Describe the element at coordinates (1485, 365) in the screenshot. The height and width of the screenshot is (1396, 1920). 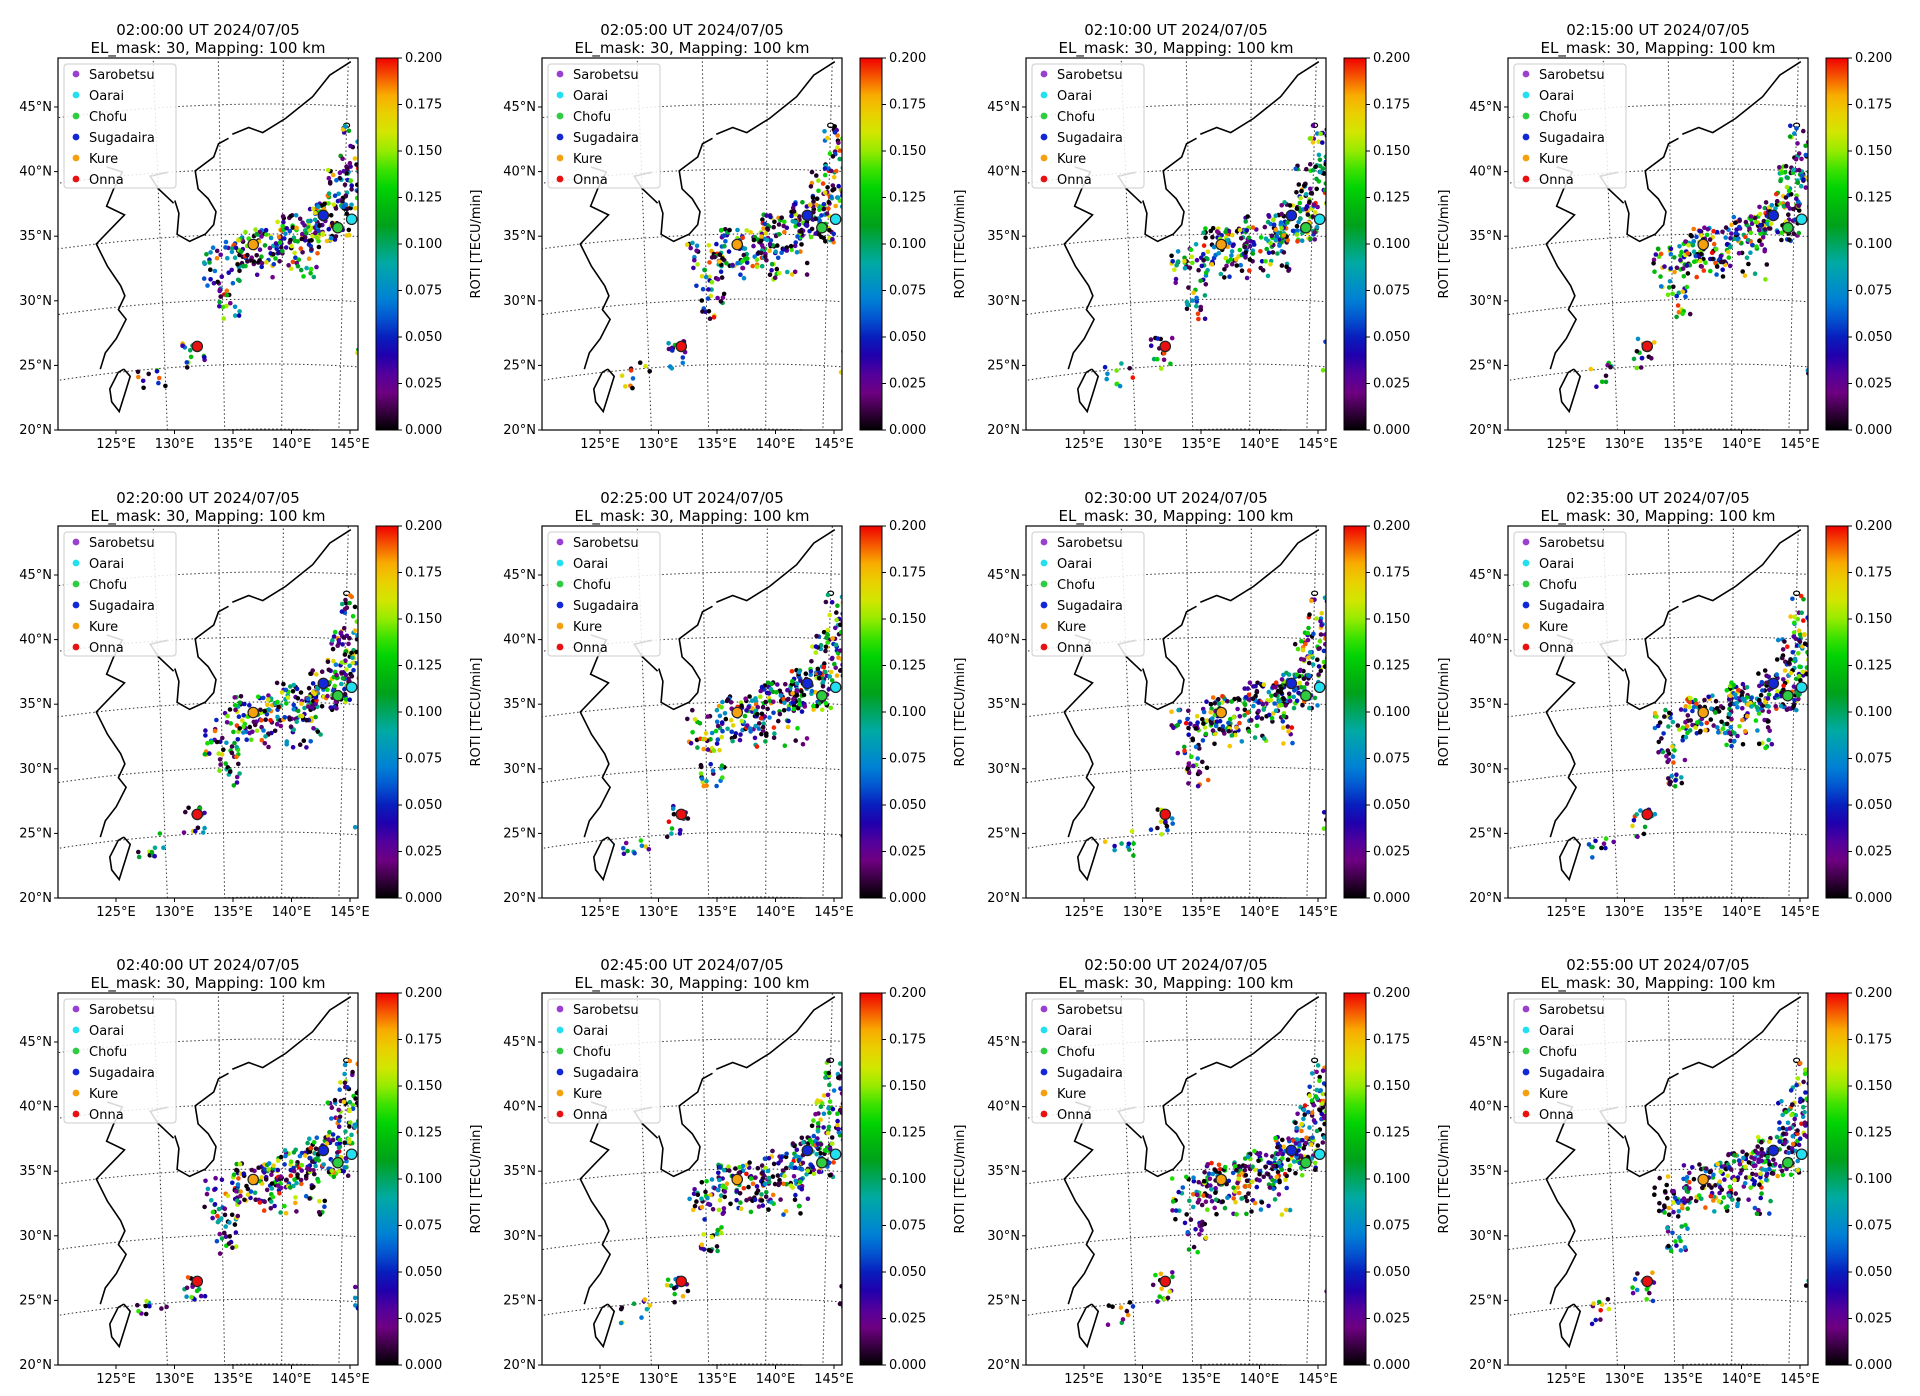
I see `lat-tick-label: 25°N` at that location.